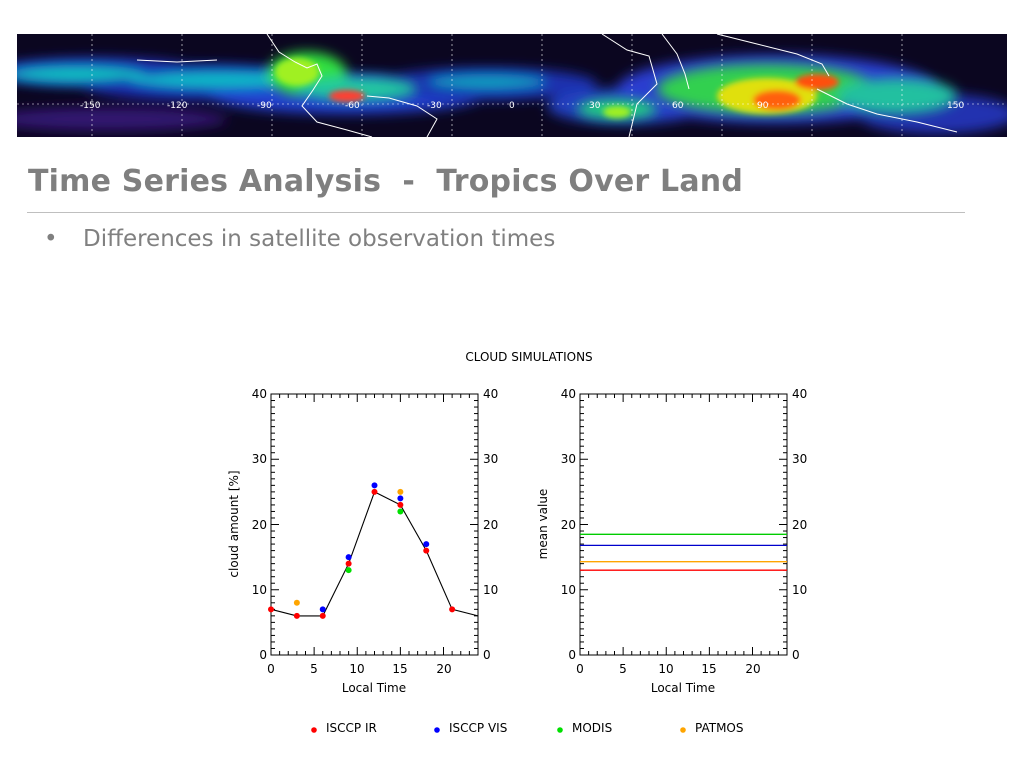 Image resolution: width=1024 pixels, height=768 pixels. I want to click on legend-label: ISCCP IR, so click(351, 728).